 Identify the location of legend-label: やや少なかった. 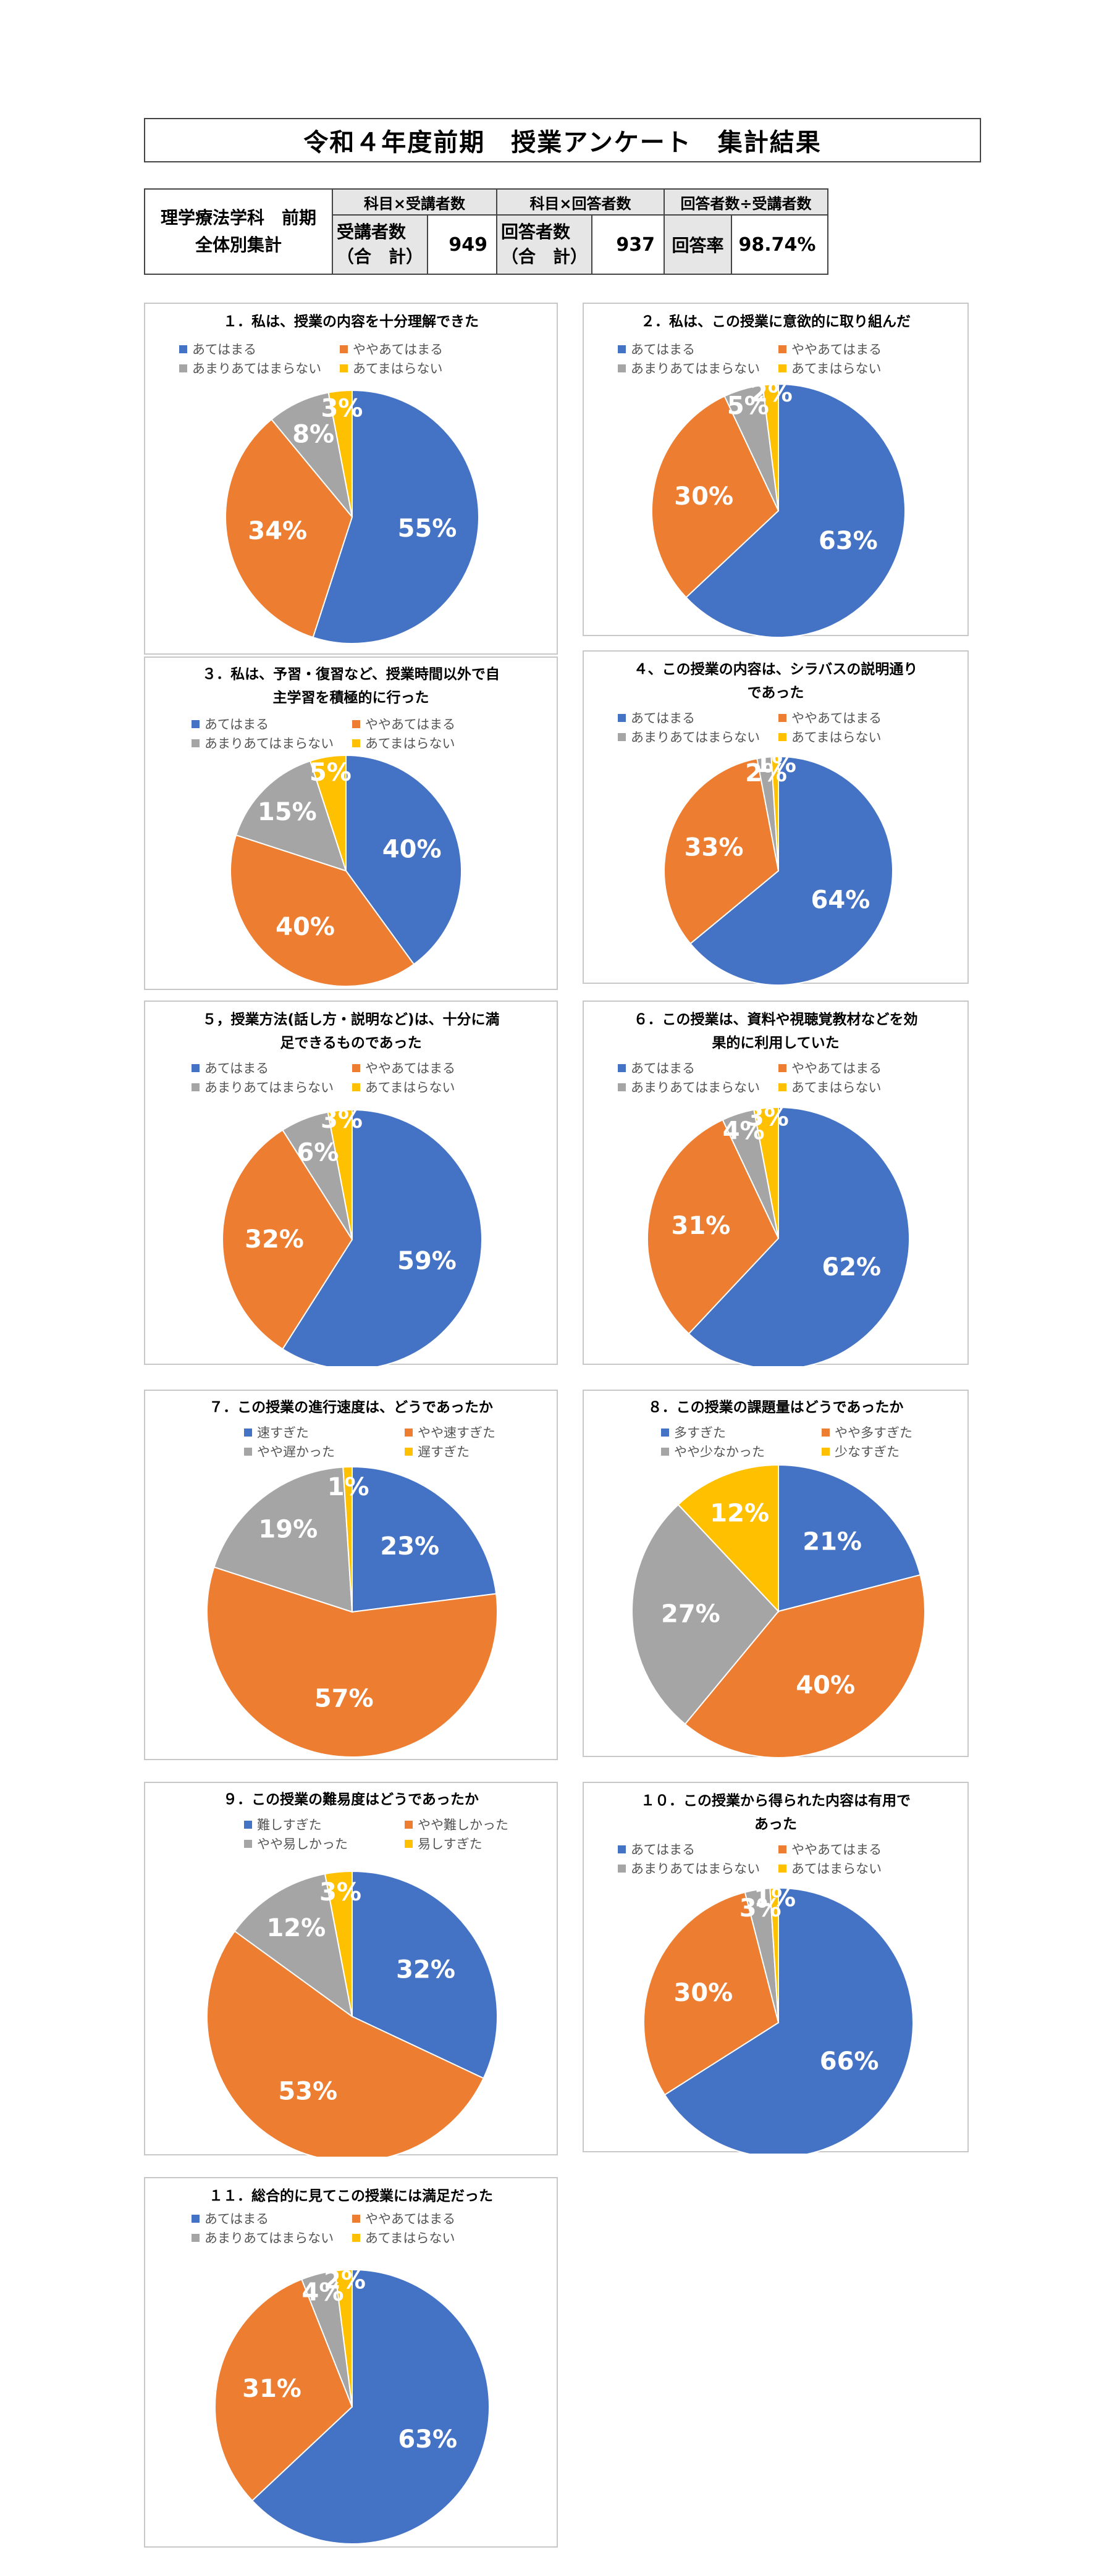
(719, 1452).